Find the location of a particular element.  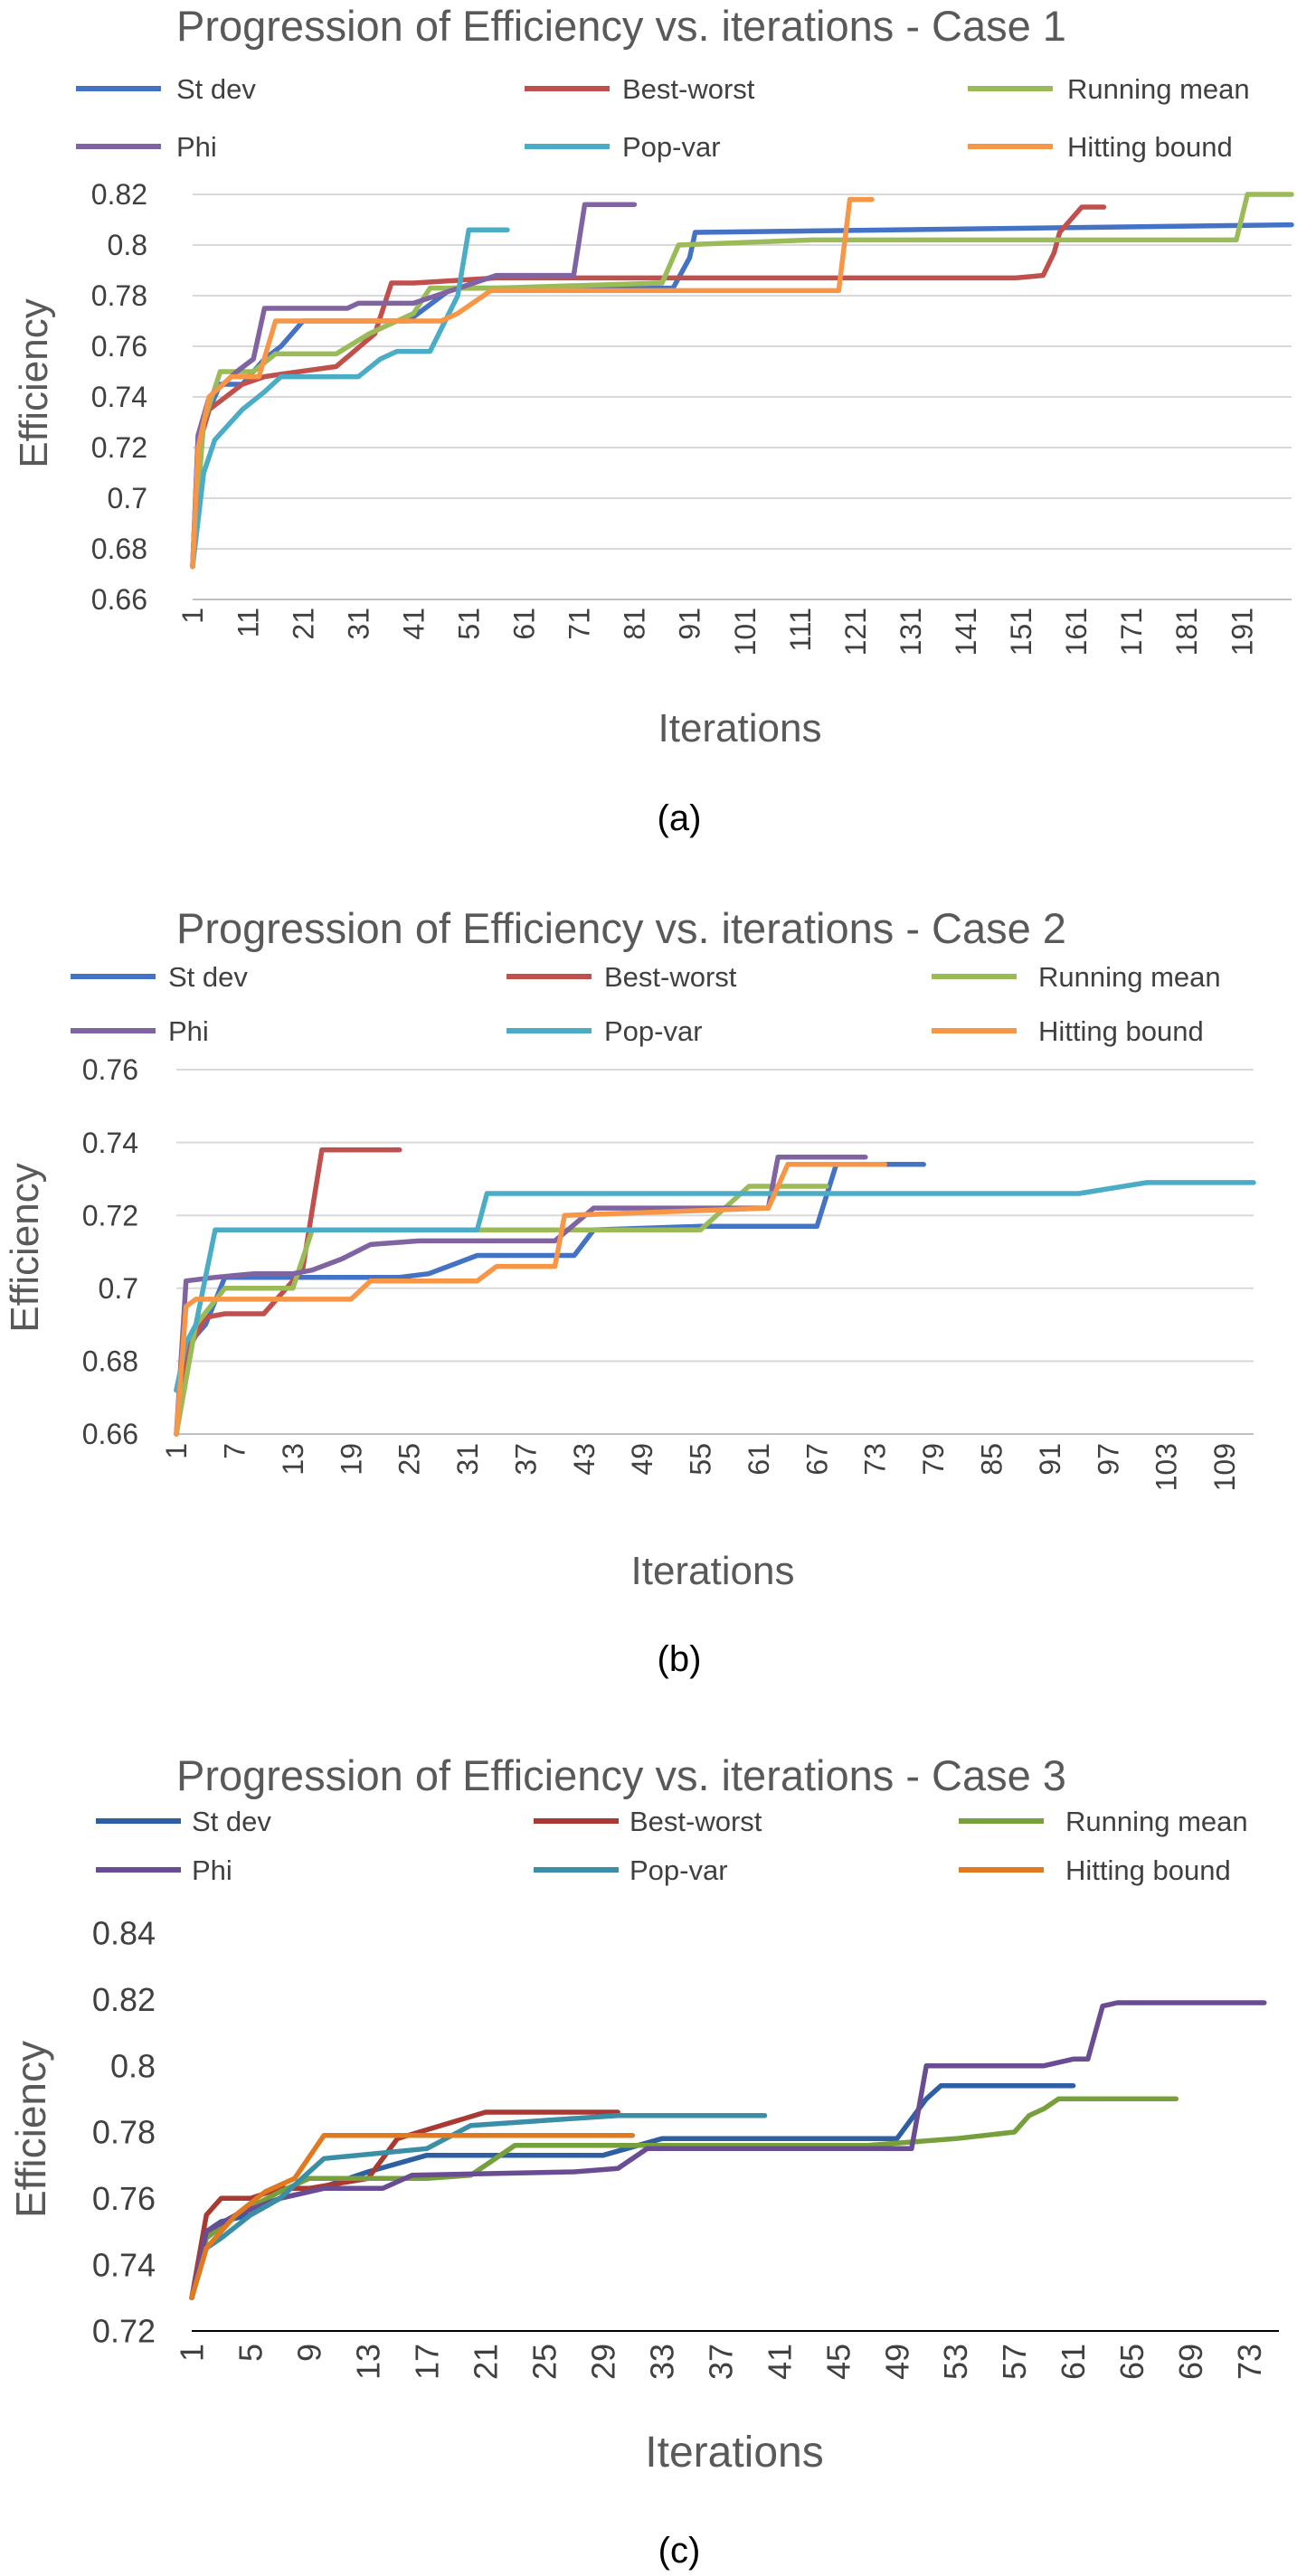

legend-b-st-dev-label: St dev is located at coordinates (208, 977).